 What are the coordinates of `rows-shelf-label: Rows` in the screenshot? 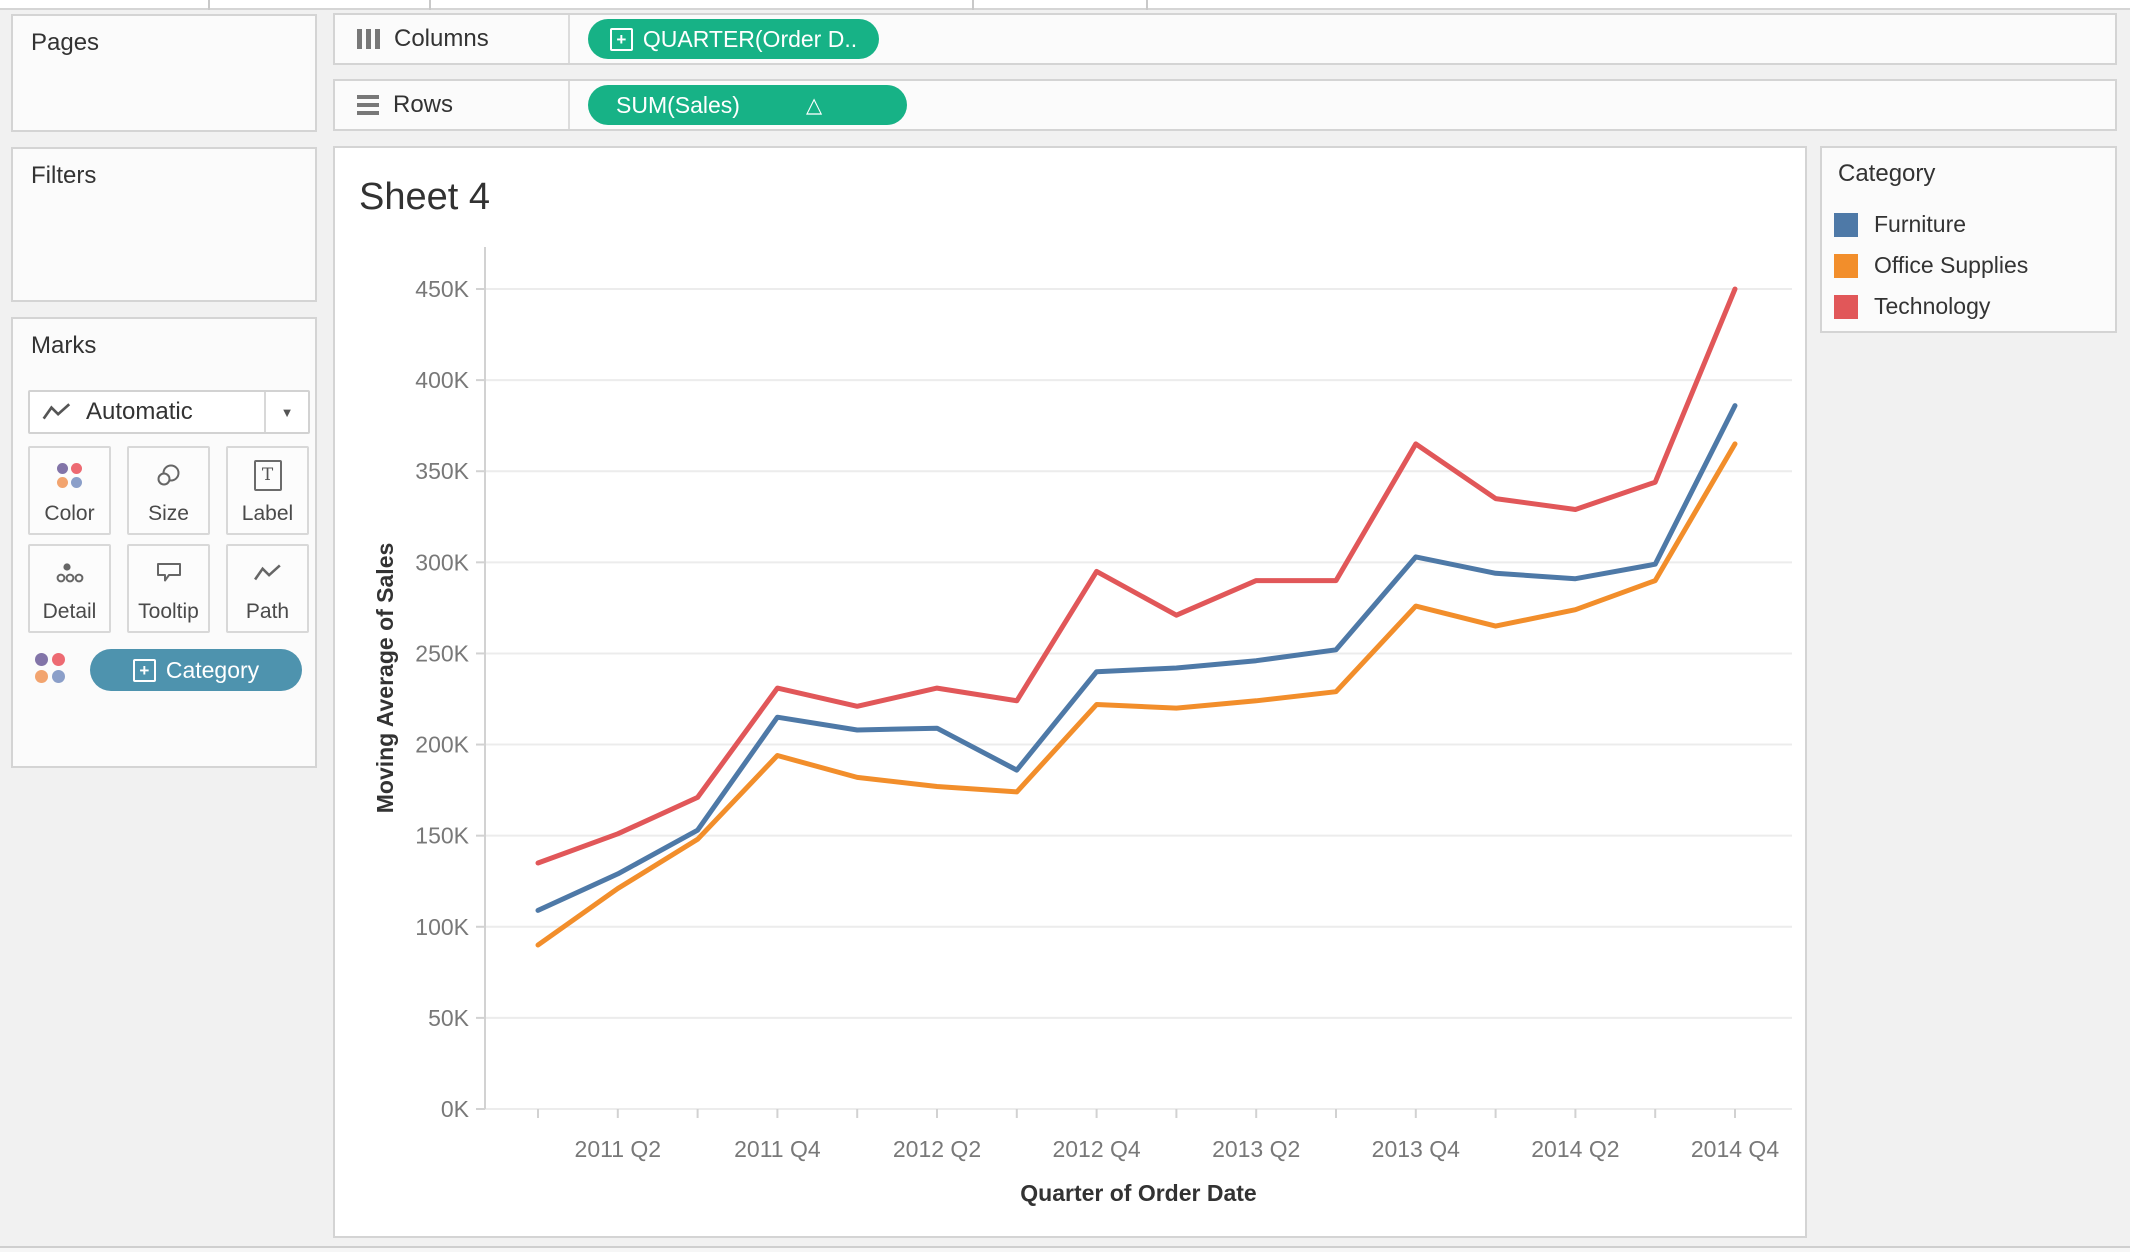 It's located at (423, 104).